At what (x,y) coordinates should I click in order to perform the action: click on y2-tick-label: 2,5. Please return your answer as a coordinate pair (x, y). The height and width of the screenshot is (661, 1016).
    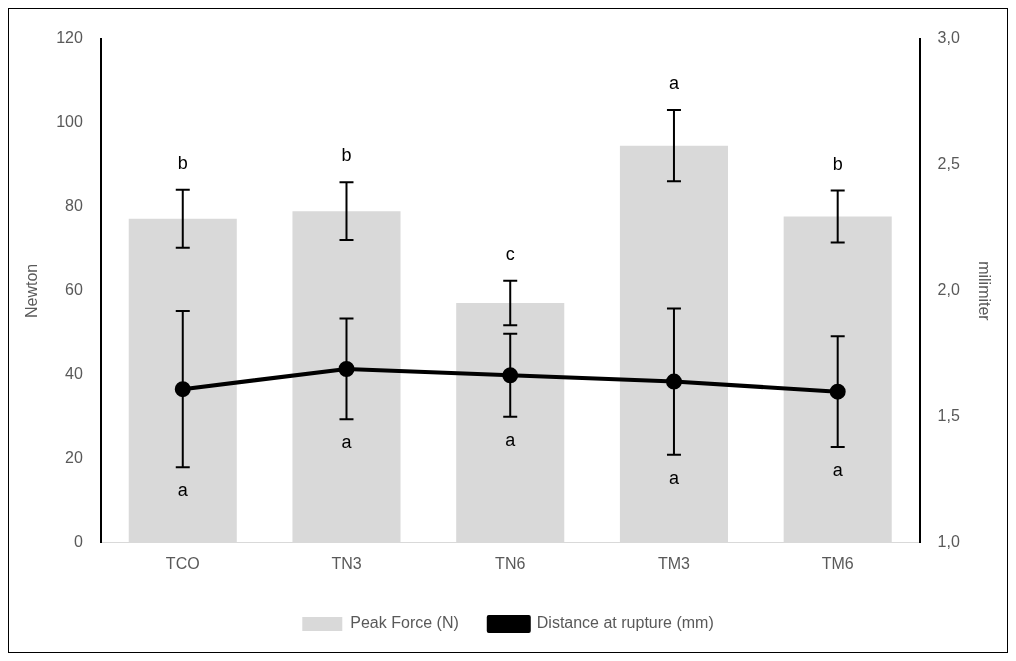
    Looking at the image, I should click on (948, 164).